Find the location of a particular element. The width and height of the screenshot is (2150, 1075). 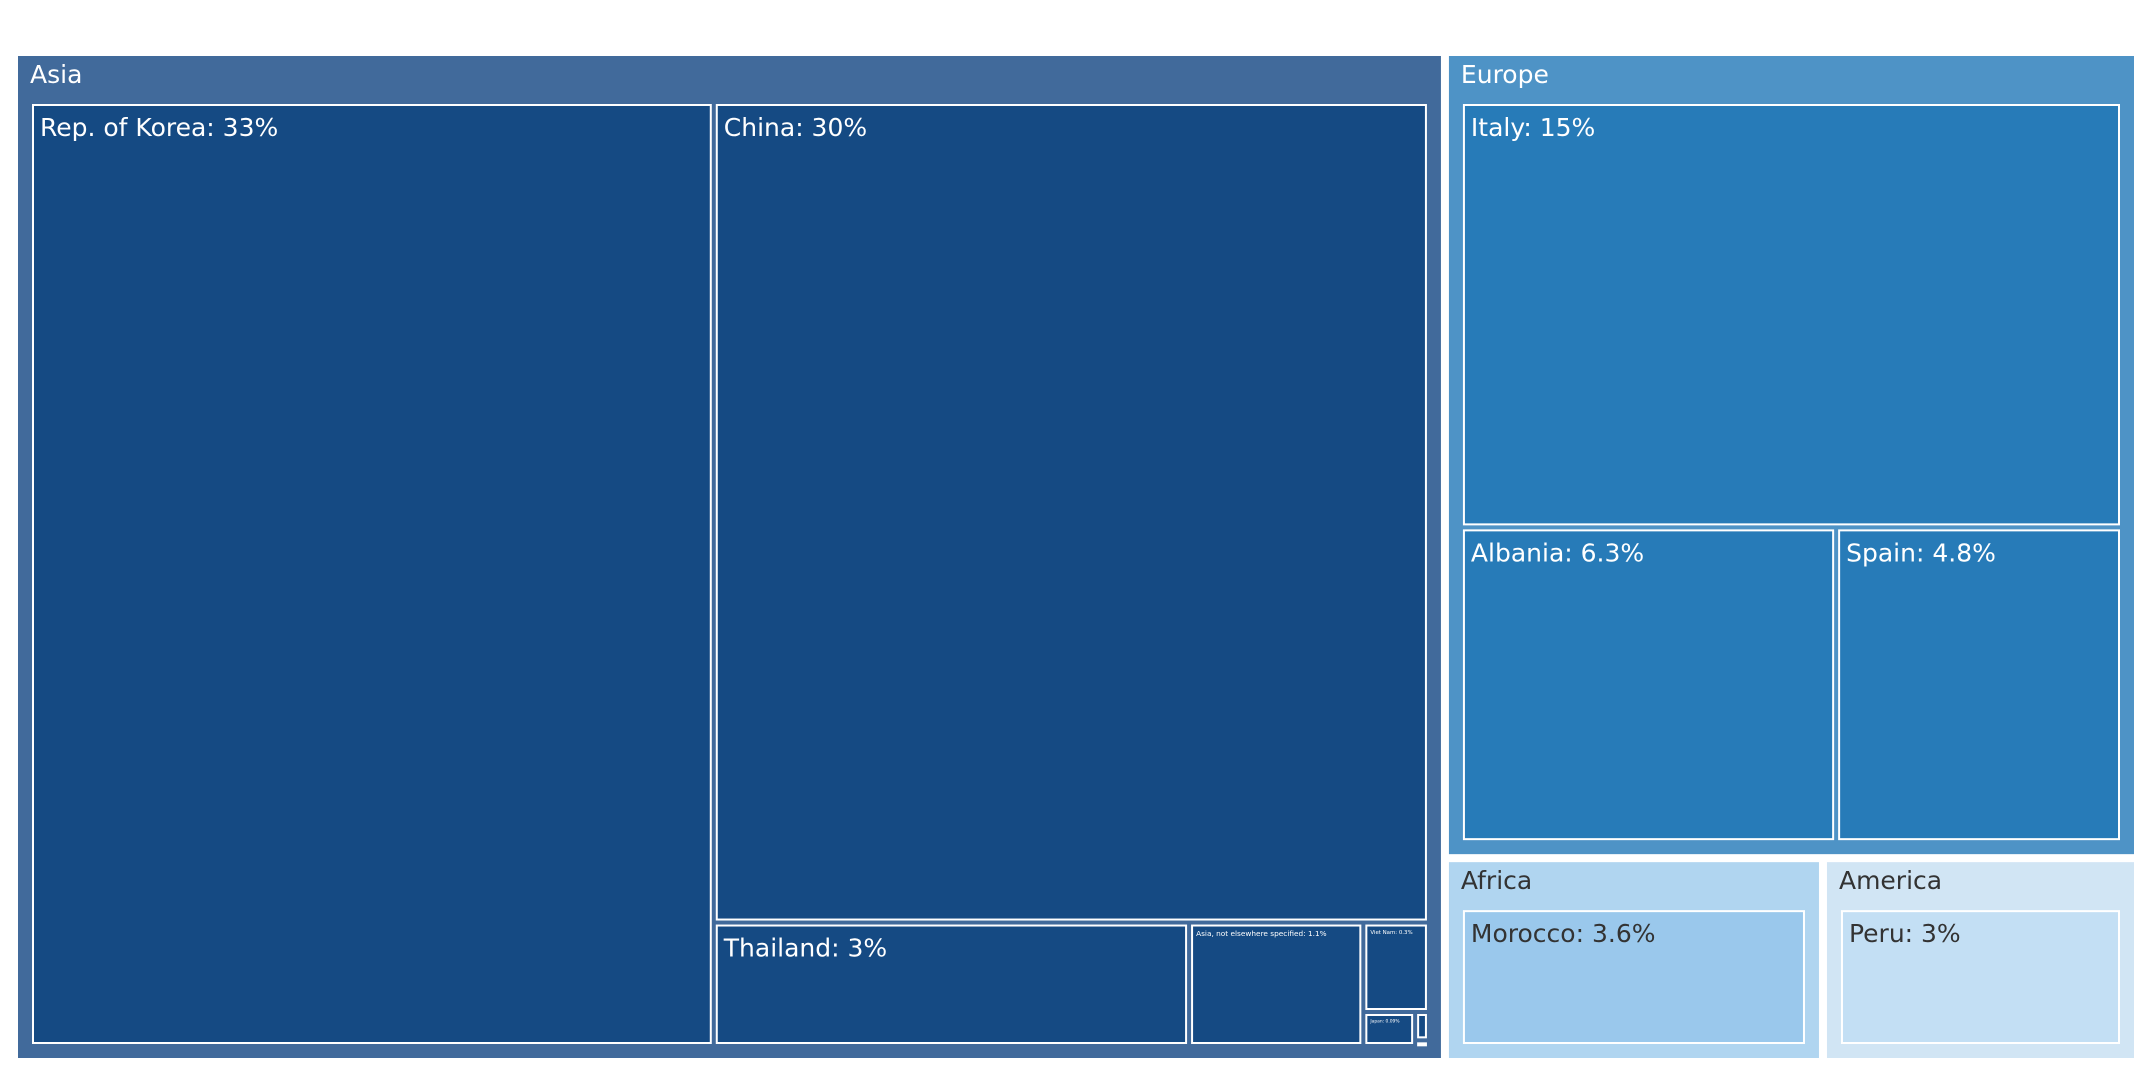

group-america: America Peru: 3% is located at coordinates (1980, 960).